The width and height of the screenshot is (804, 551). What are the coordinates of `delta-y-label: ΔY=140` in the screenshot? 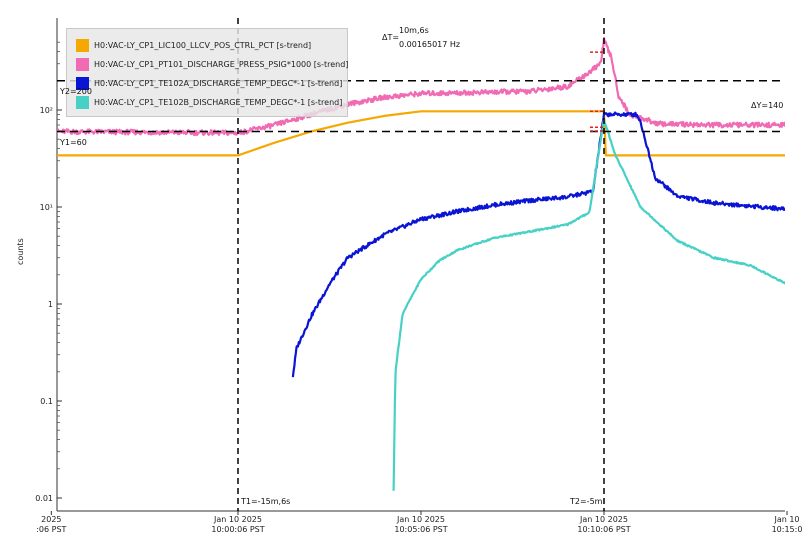 It's located at (767, 105).